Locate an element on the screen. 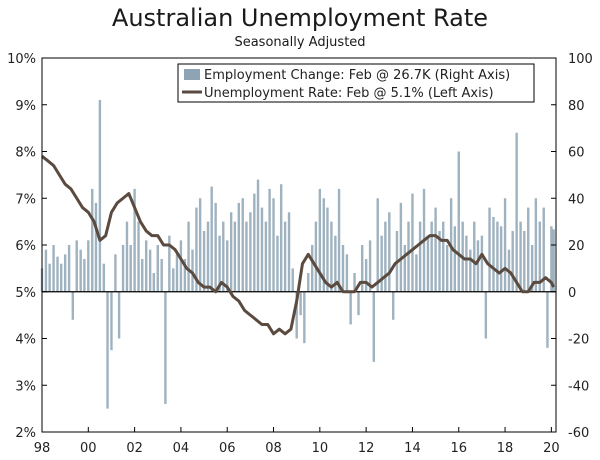  left-axis-tick-label: 2% is located at coordinates (25, 433).